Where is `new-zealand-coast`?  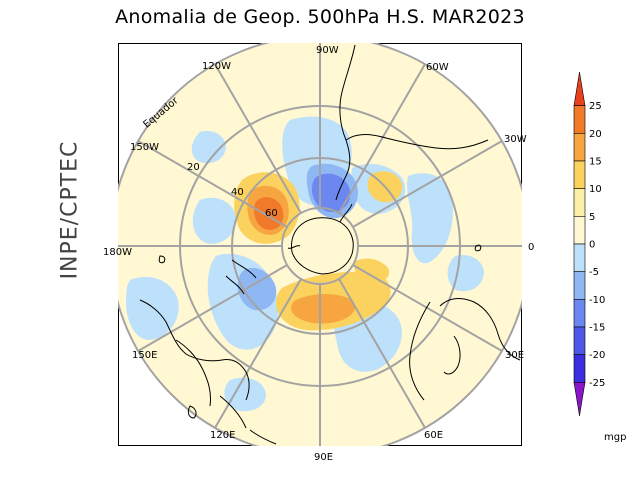 new-zealand-coast is located at coordinates (241, 277).